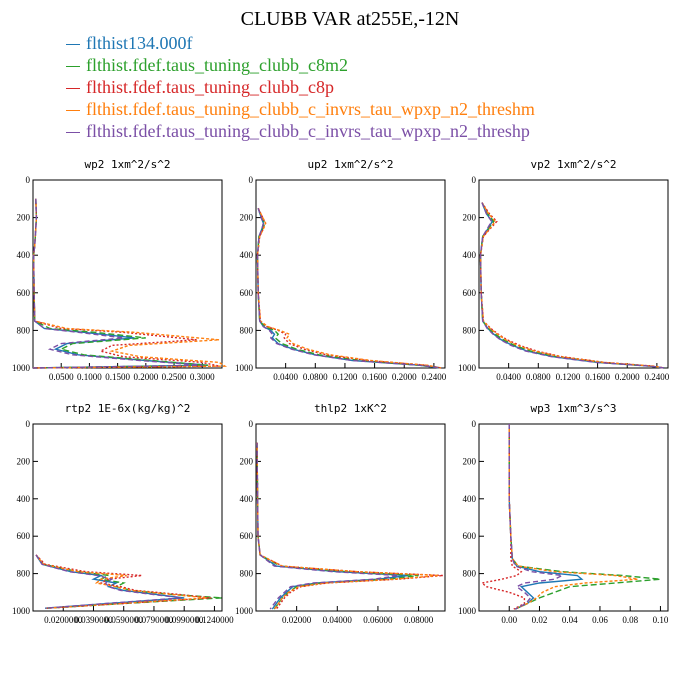 The width and height of the screenshot is (700, 700). I want to click on x-tick-label: 0.2500, so click(174, 377).